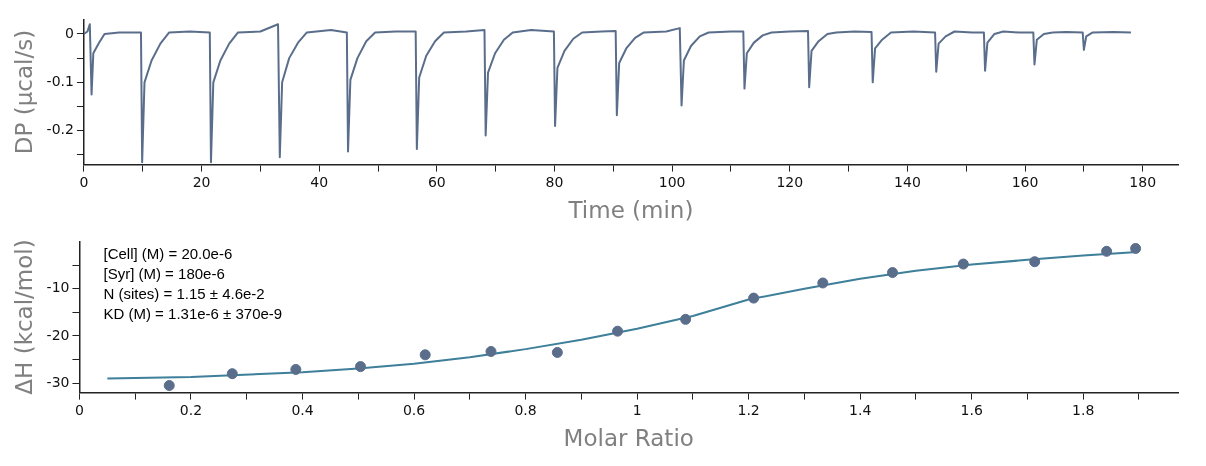 The height and width of the screenshot is (466, 1206). Describe the element at coordinates (672, 181) in the screenshot. I see `x-tick-label: 100` at that location.